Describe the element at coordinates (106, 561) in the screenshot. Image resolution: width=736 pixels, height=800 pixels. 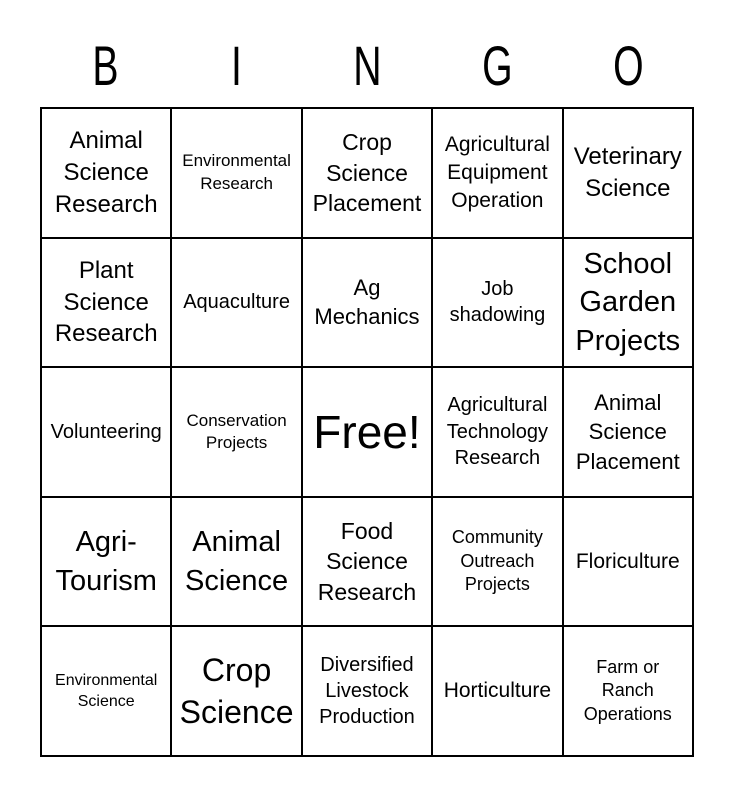
I see `bingo-cell-r4c1: Agri- Tourism` at that location.